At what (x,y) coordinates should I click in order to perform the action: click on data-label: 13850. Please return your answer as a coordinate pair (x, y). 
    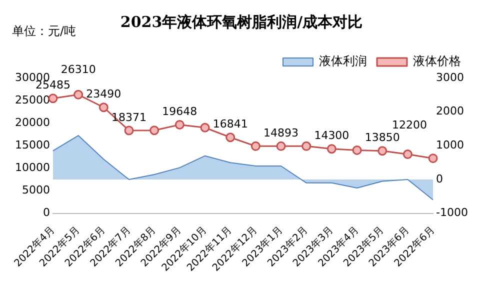
    Looking at the image, I should click on (382, 137).